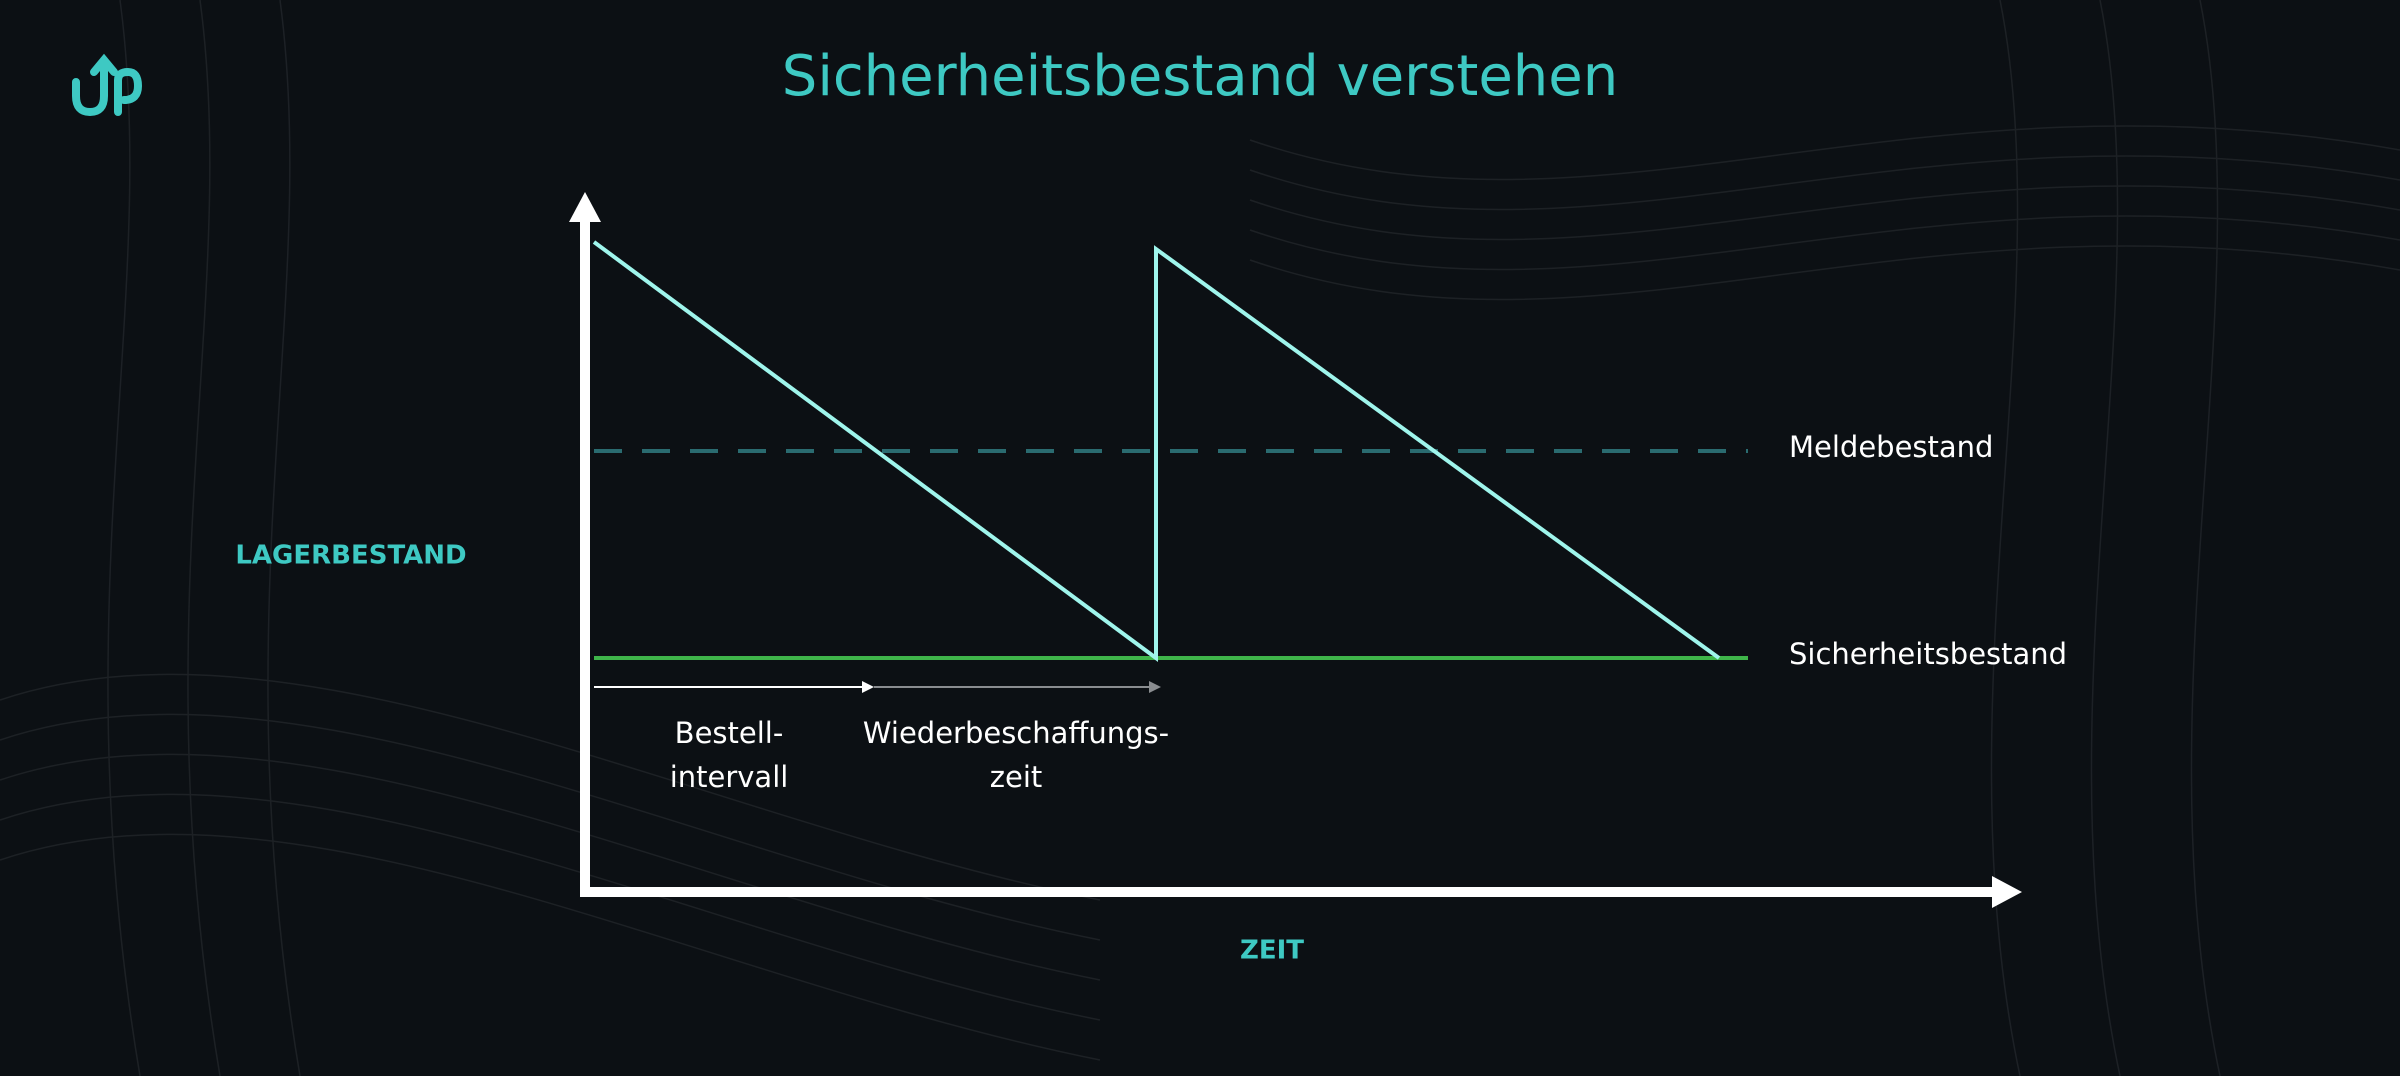 Image resolution: width=2400 pixels, height=1076 pixels. What do you see at coordinates (1016, 733) in the screenshot?
I see `interval-label: Wiederbeschaffungs-` at bounding box center [1016, 733].